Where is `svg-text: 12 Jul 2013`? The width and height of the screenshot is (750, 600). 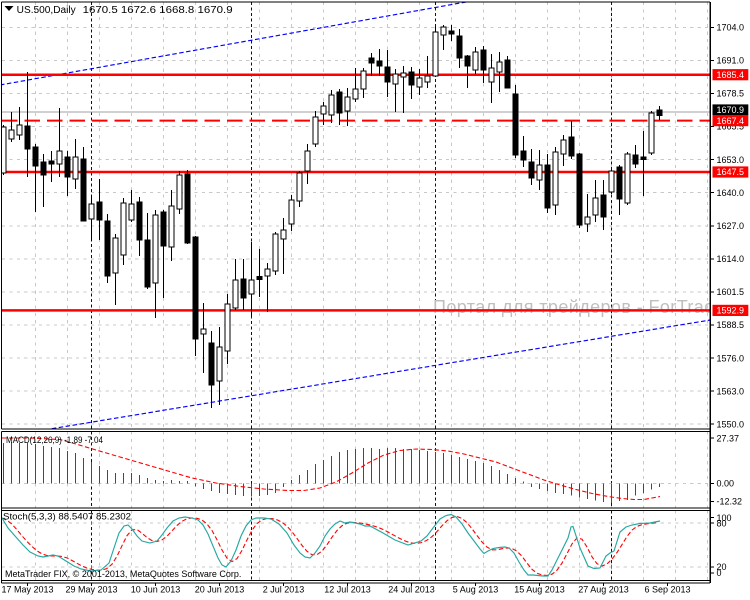 svg-text: 12 Jul 2013 is located at coordinates (347, 590).